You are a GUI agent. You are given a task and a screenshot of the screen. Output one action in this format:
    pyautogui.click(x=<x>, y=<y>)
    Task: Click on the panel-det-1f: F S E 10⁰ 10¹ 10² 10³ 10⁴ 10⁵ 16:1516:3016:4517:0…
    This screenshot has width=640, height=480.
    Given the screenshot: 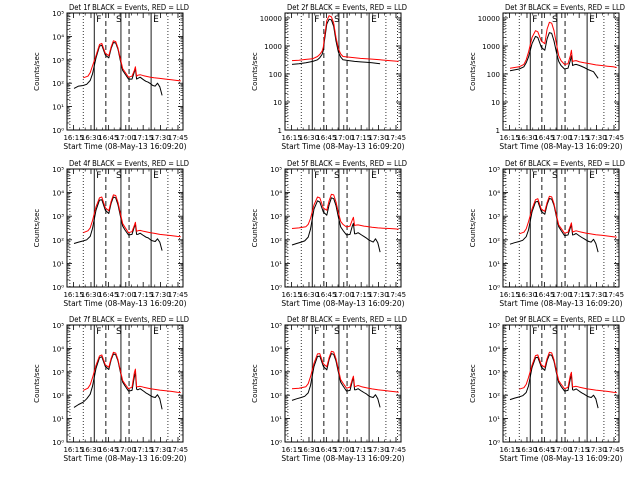 What is the action you would take?
    pyautogui.click(x=111, y=77)
    